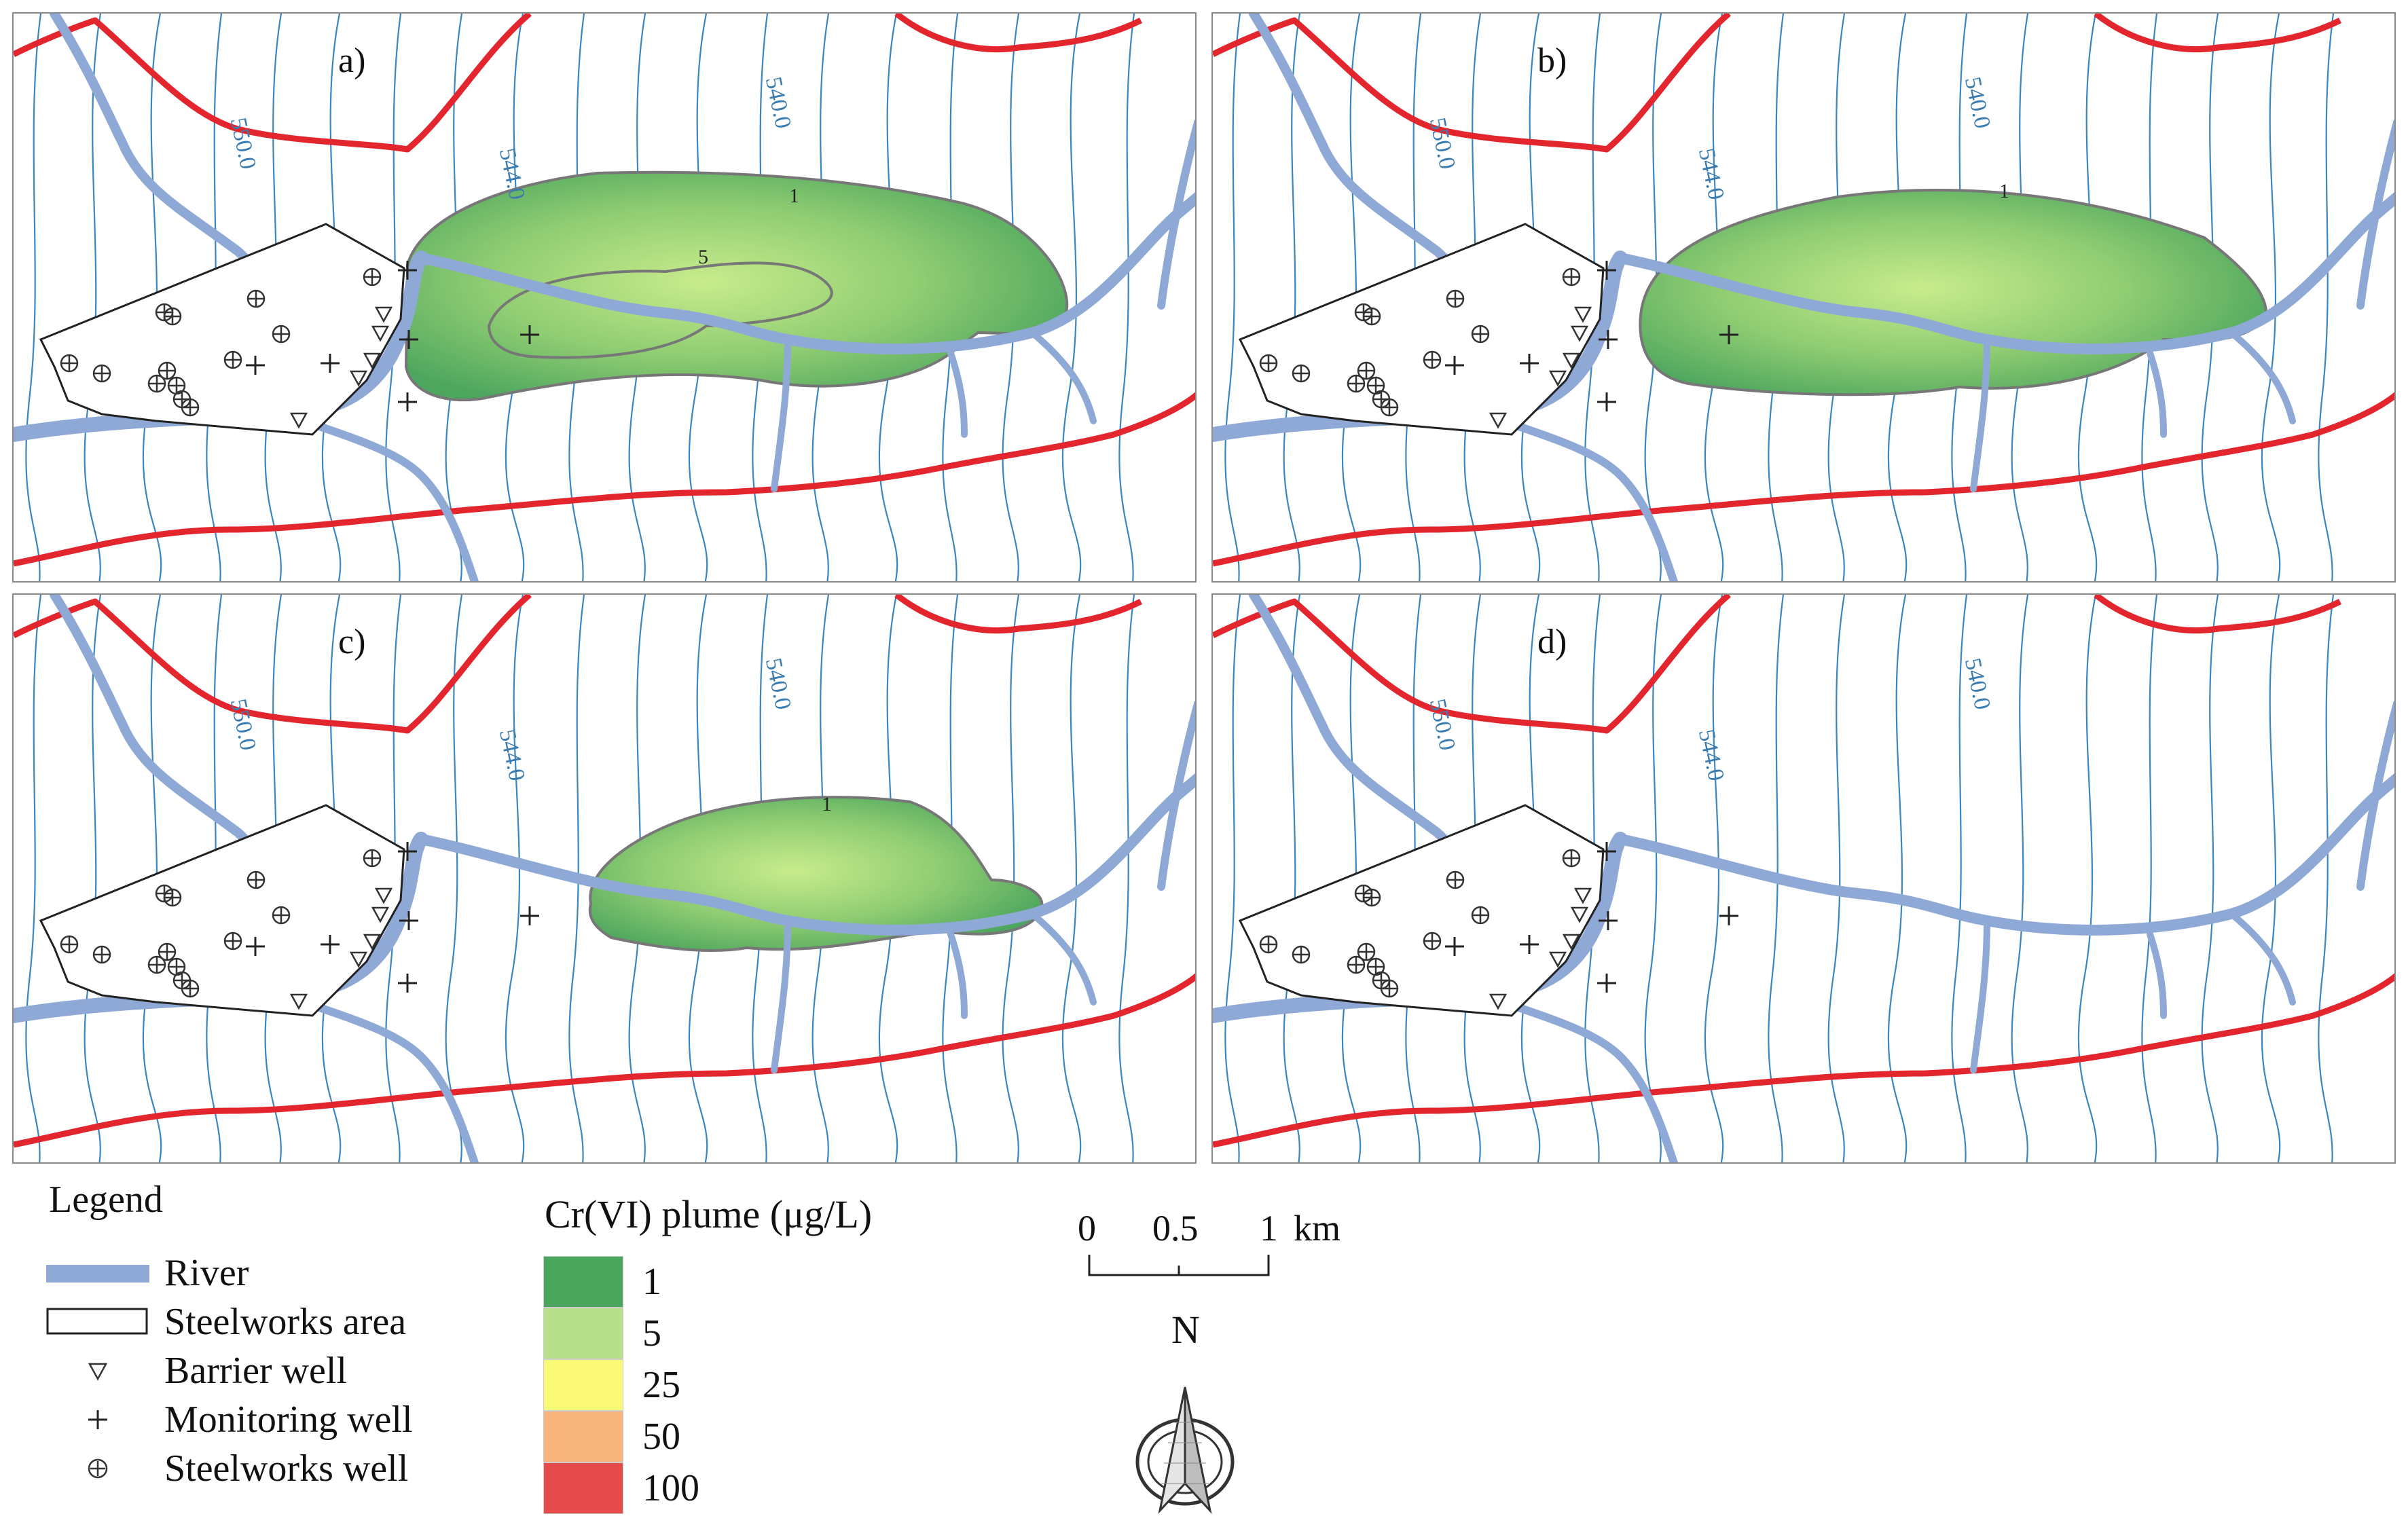  I want to click on plume-class-row: 5, so click(602, 1333).